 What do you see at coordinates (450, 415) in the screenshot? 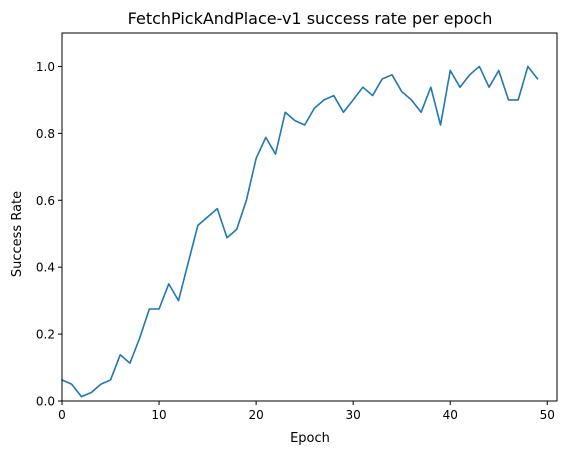
I see `x-tick-label: 40` at bounding box center [450, 415].